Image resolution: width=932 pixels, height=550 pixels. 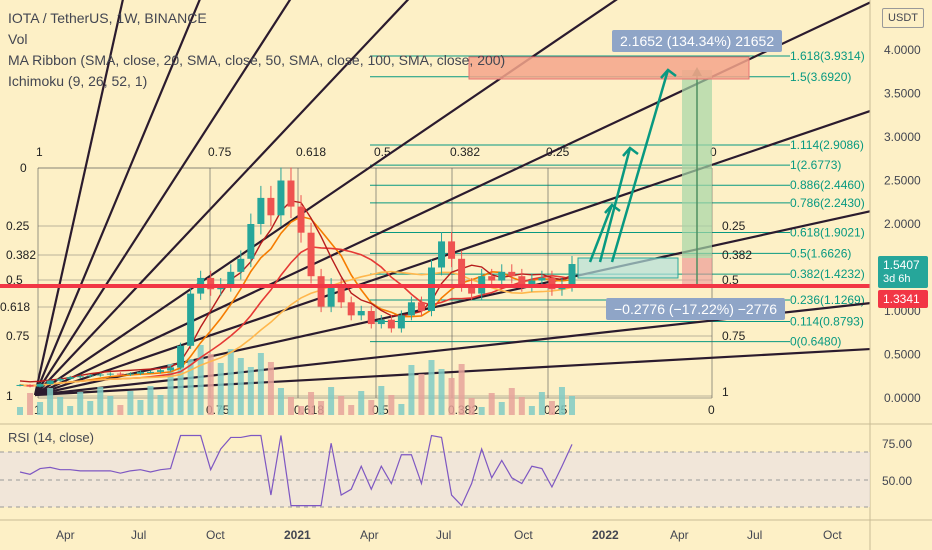 I want to click on fib-label: 0.886(2.4460), so click(x=827, y=185).